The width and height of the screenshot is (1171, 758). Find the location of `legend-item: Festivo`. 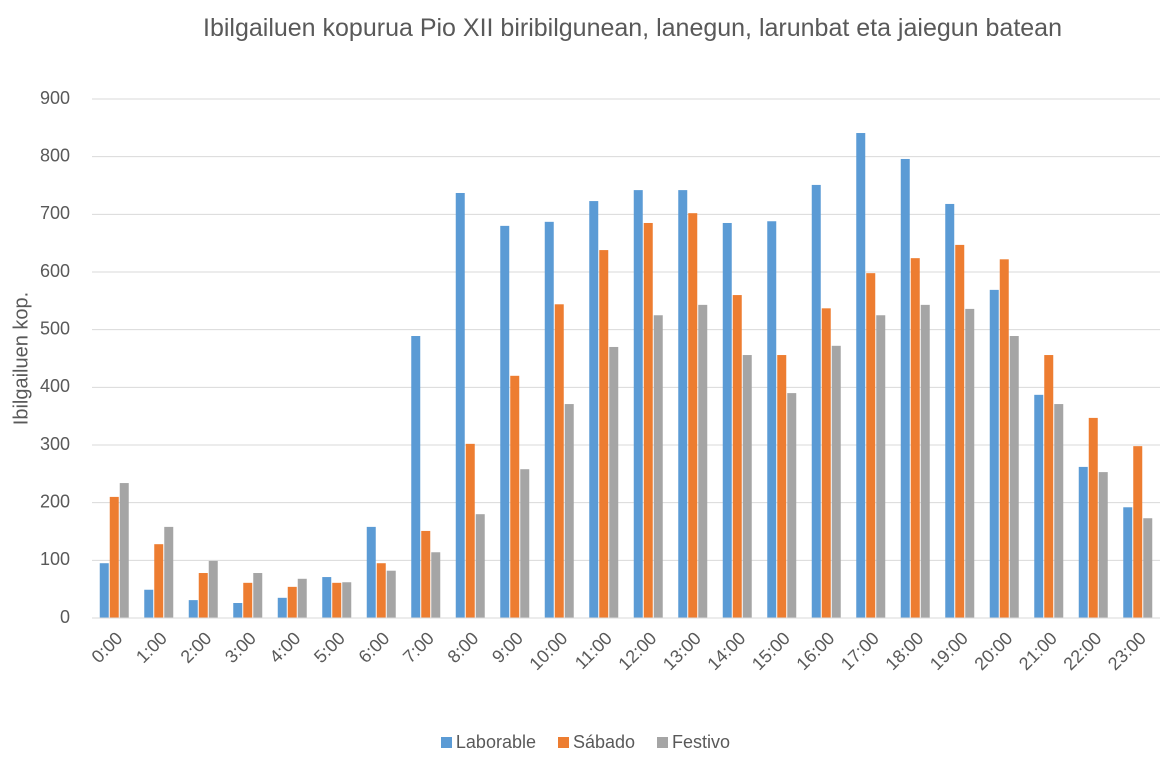

legend-item: Festivo is located at coordinates (693, 742).